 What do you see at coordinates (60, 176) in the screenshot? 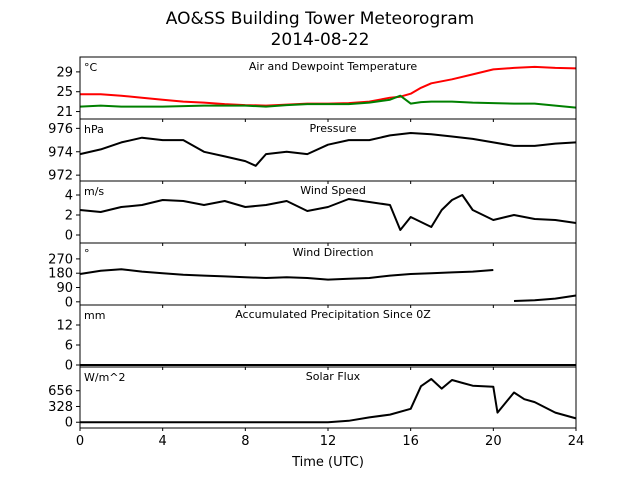
I see `y-tick-label: 972` at bounding box center [60, 176].